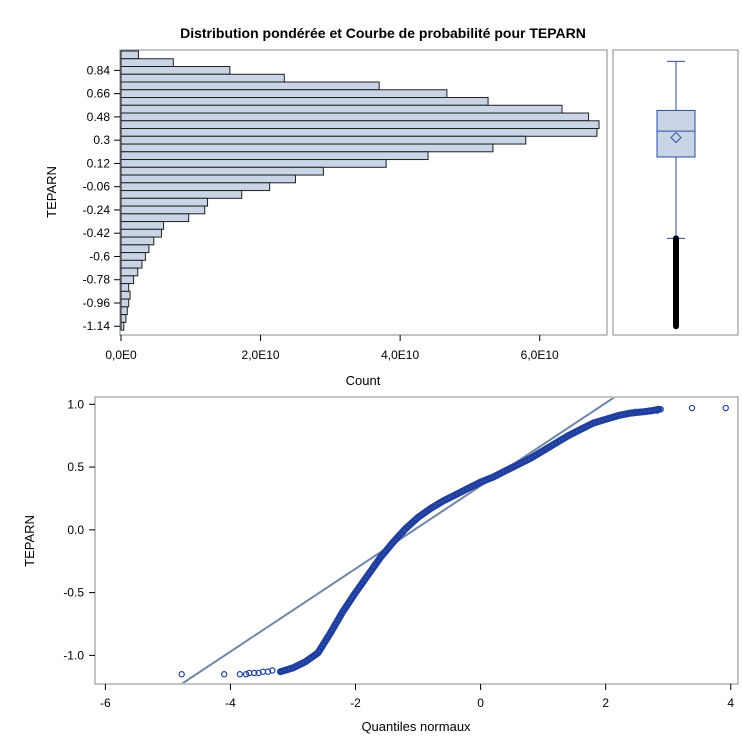 Image resolution: width=742 pixels, height=752 pixels. I want to click on histogram-x-tick-label: 4,0E10, so click(400, 355).